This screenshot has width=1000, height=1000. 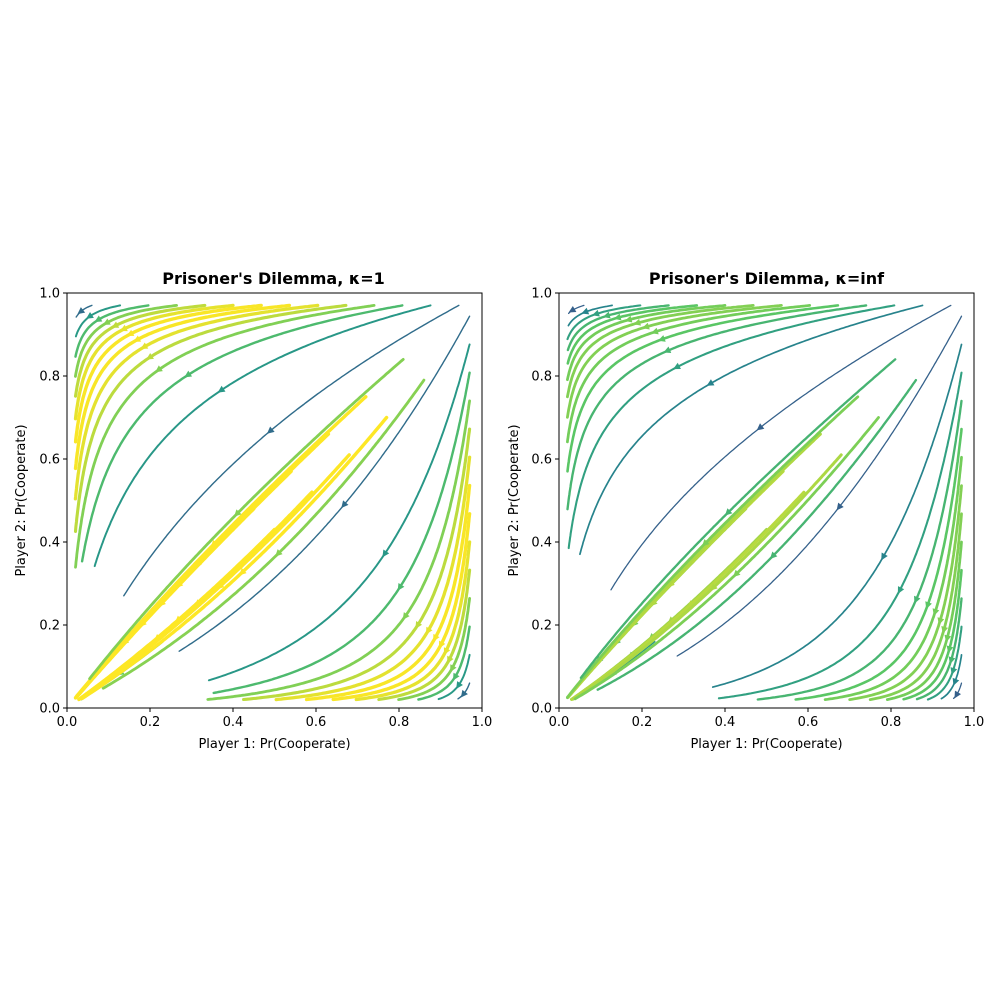 I want to click on y-ticks: 0.0 0.2 0.4 0.6 0.8 1.0, so click(x=545, y=502).